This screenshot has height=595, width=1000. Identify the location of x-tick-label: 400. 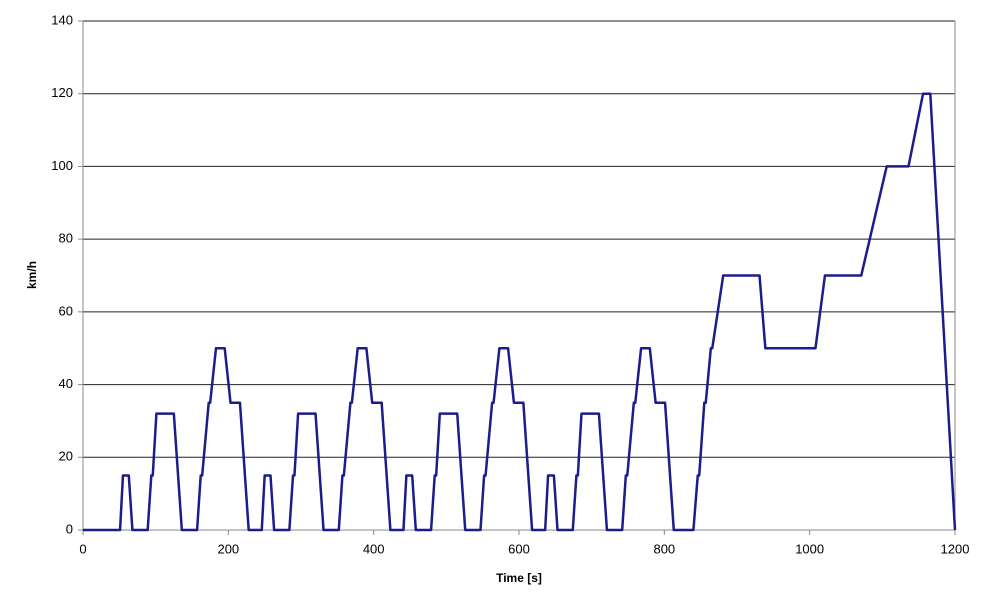
(374, 548).